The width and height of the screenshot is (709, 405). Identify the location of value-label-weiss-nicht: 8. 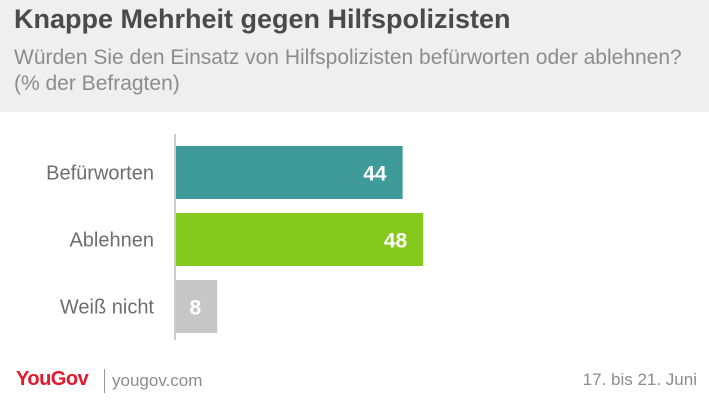
(196, 308).